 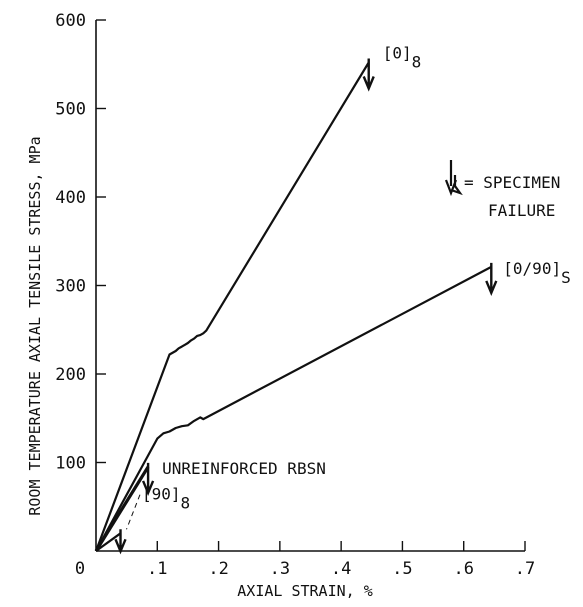 I want to click on y-tick-label: 500, so click(x=70, y=110).